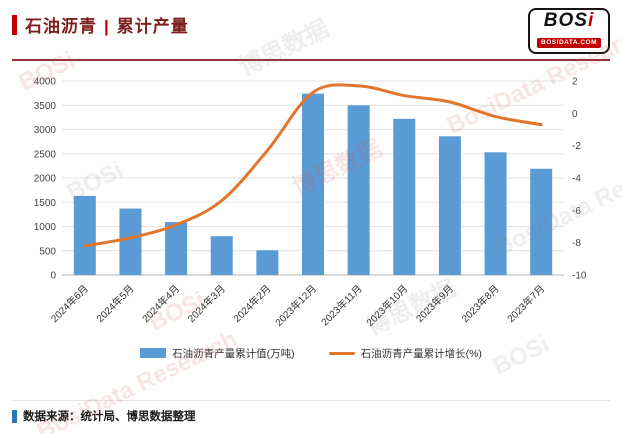 This screenshot has width=622, height=434. What do you see at coordinates (480, 303) in the screenshot?
I see `svg-text: 2023年8月` at bounding box center [480, 303].